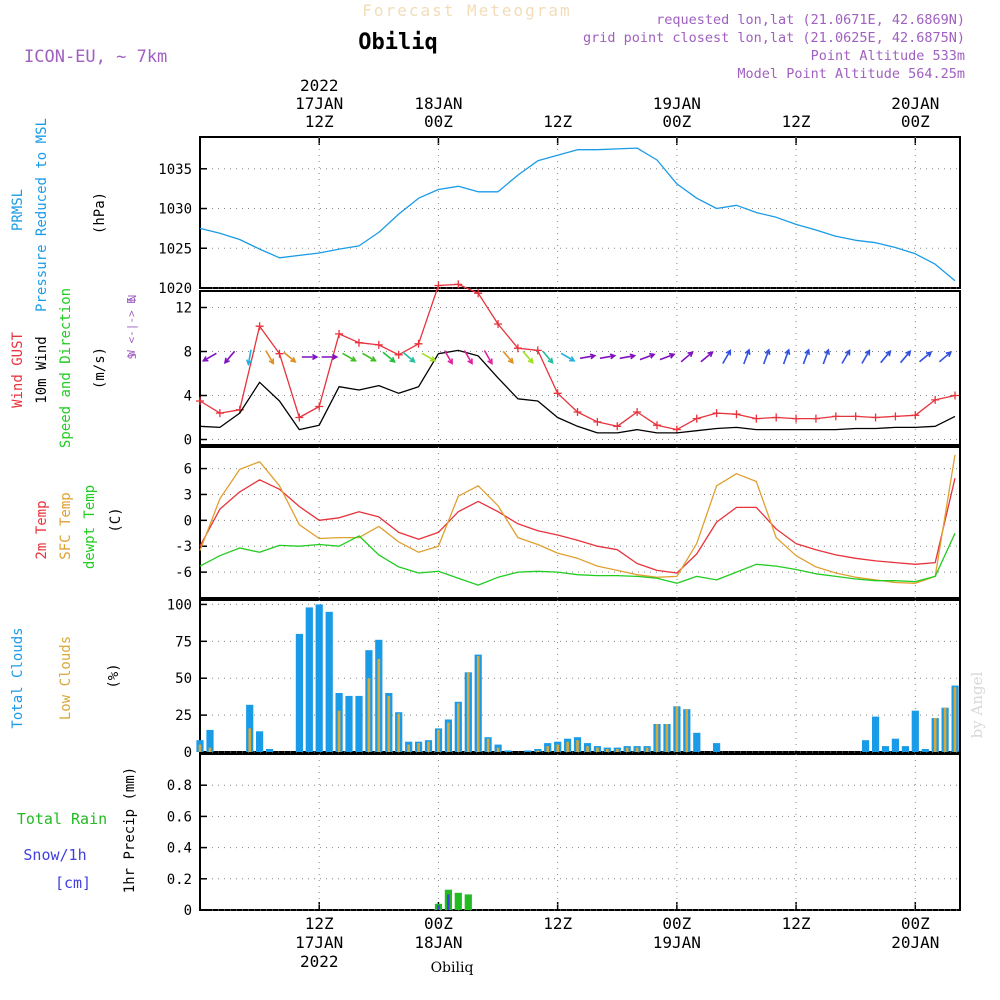  What do you see at coordinates (95, 57) in the screenshot?
I see `model-label: ICON-EU, ~ 7km` at bounding box center [95, 57].